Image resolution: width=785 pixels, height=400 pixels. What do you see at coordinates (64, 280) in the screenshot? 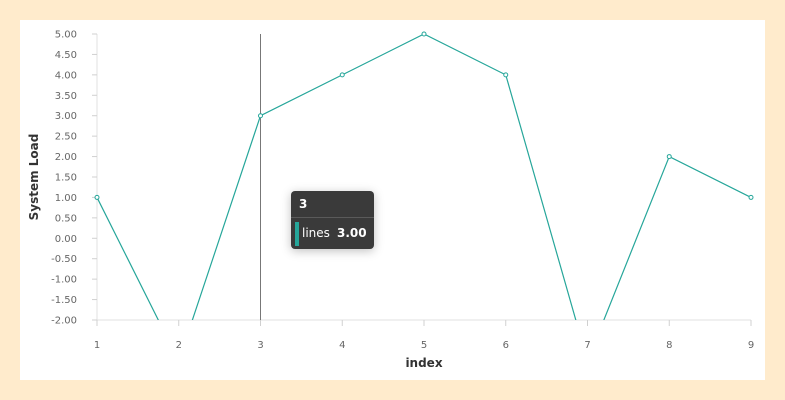
I see `y-tick-label: -1.00` at bounding box center [64, 280].